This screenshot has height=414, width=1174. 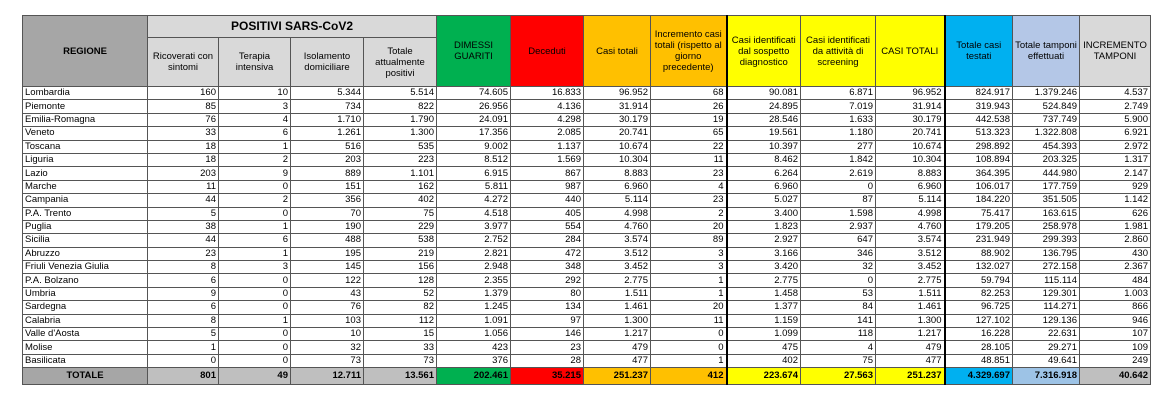 I want to click on region-name: P.A. Bolzano, so click(x=85, y=280).